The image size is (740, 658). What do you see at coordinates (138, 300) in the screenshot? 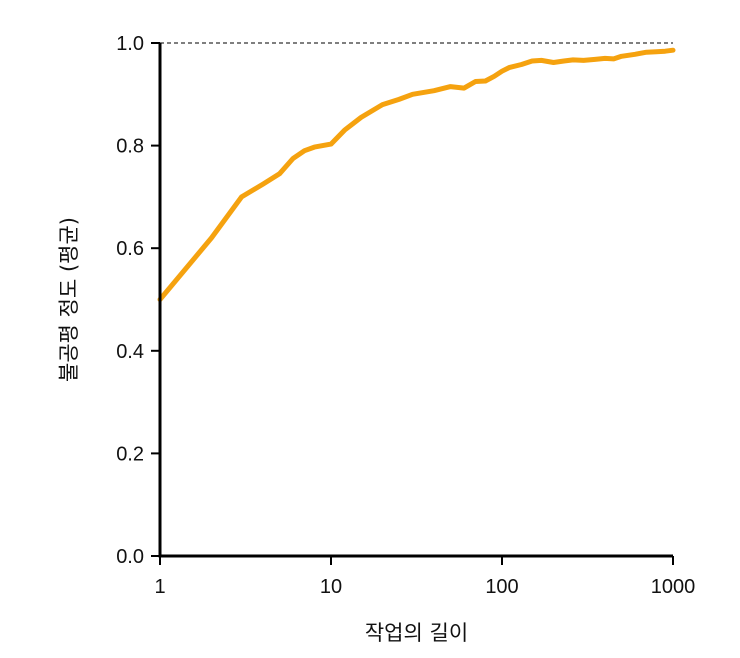
I see `y-ticks: 0.0 0.2 0.4 0.6 0.8 1.0` at bounding box center [138, 300].